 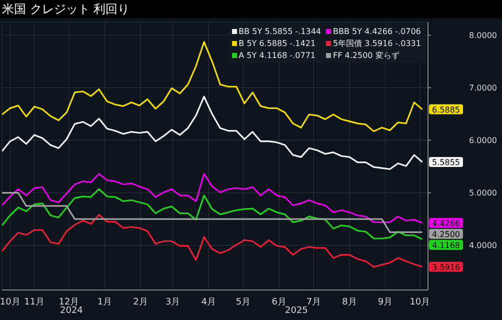 What do you see at coordinates (483, 193) in the screenshot?
I see `y-tick-label: 5.0000` at bounding box center [483, 193].